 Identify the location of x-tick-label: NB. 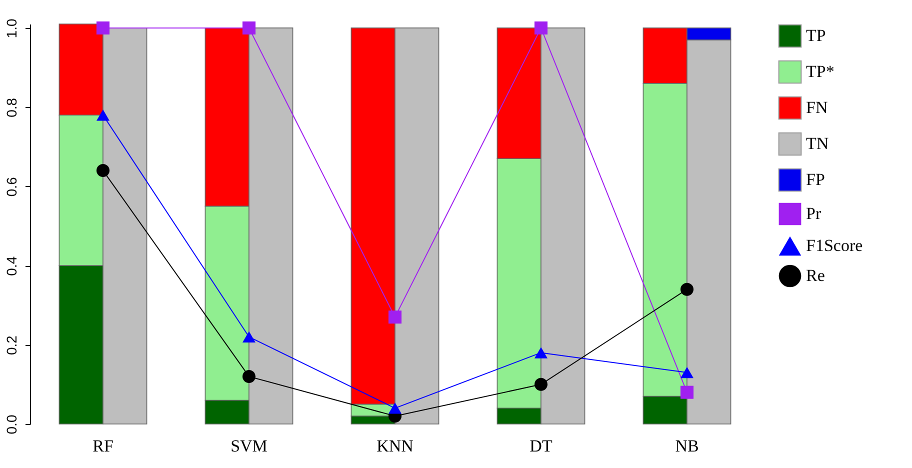
(687, 446).